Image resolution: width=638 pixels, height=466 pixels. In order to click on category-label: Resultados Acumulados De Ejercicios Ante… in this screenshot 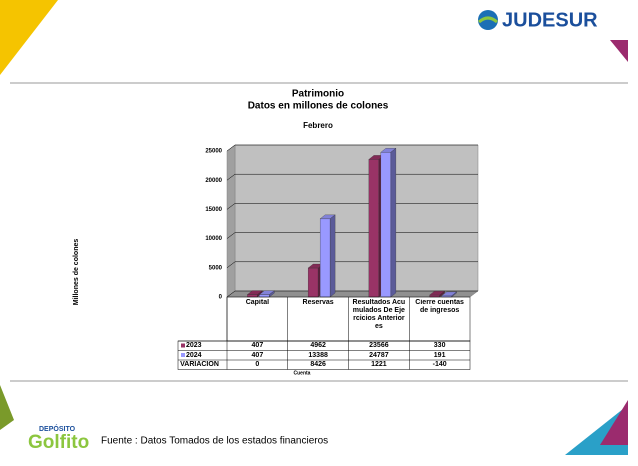, I will do `click(379, 314)`.